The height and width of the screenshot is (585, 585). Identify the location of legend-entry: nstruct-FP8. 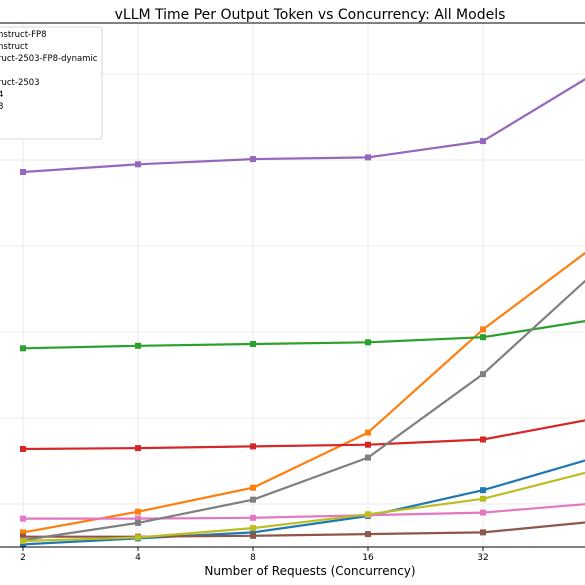
(23, 35).